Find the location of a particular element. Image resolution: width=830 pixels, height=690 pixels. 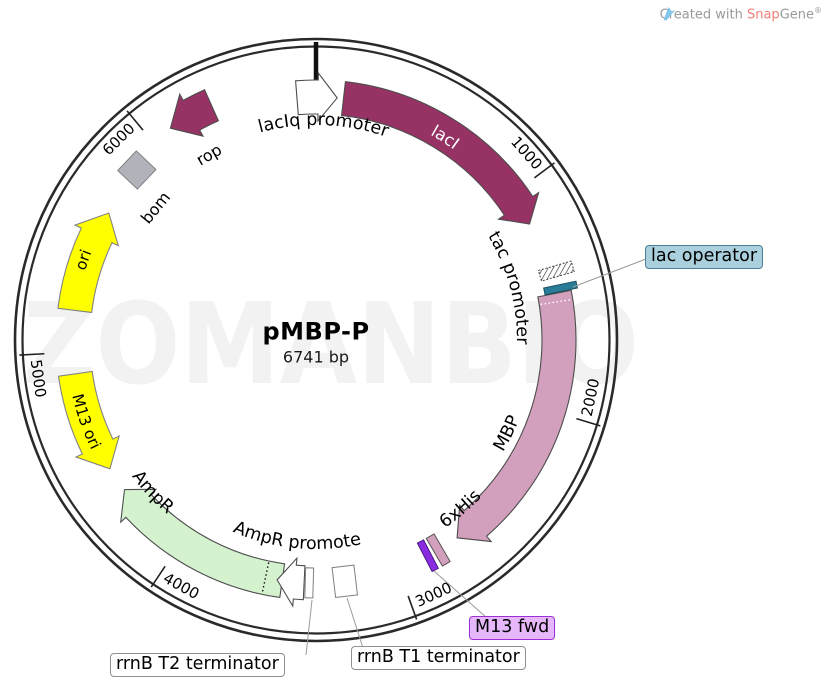

credit-text: Created with SnapGene® is located at coordinates (740, 14).